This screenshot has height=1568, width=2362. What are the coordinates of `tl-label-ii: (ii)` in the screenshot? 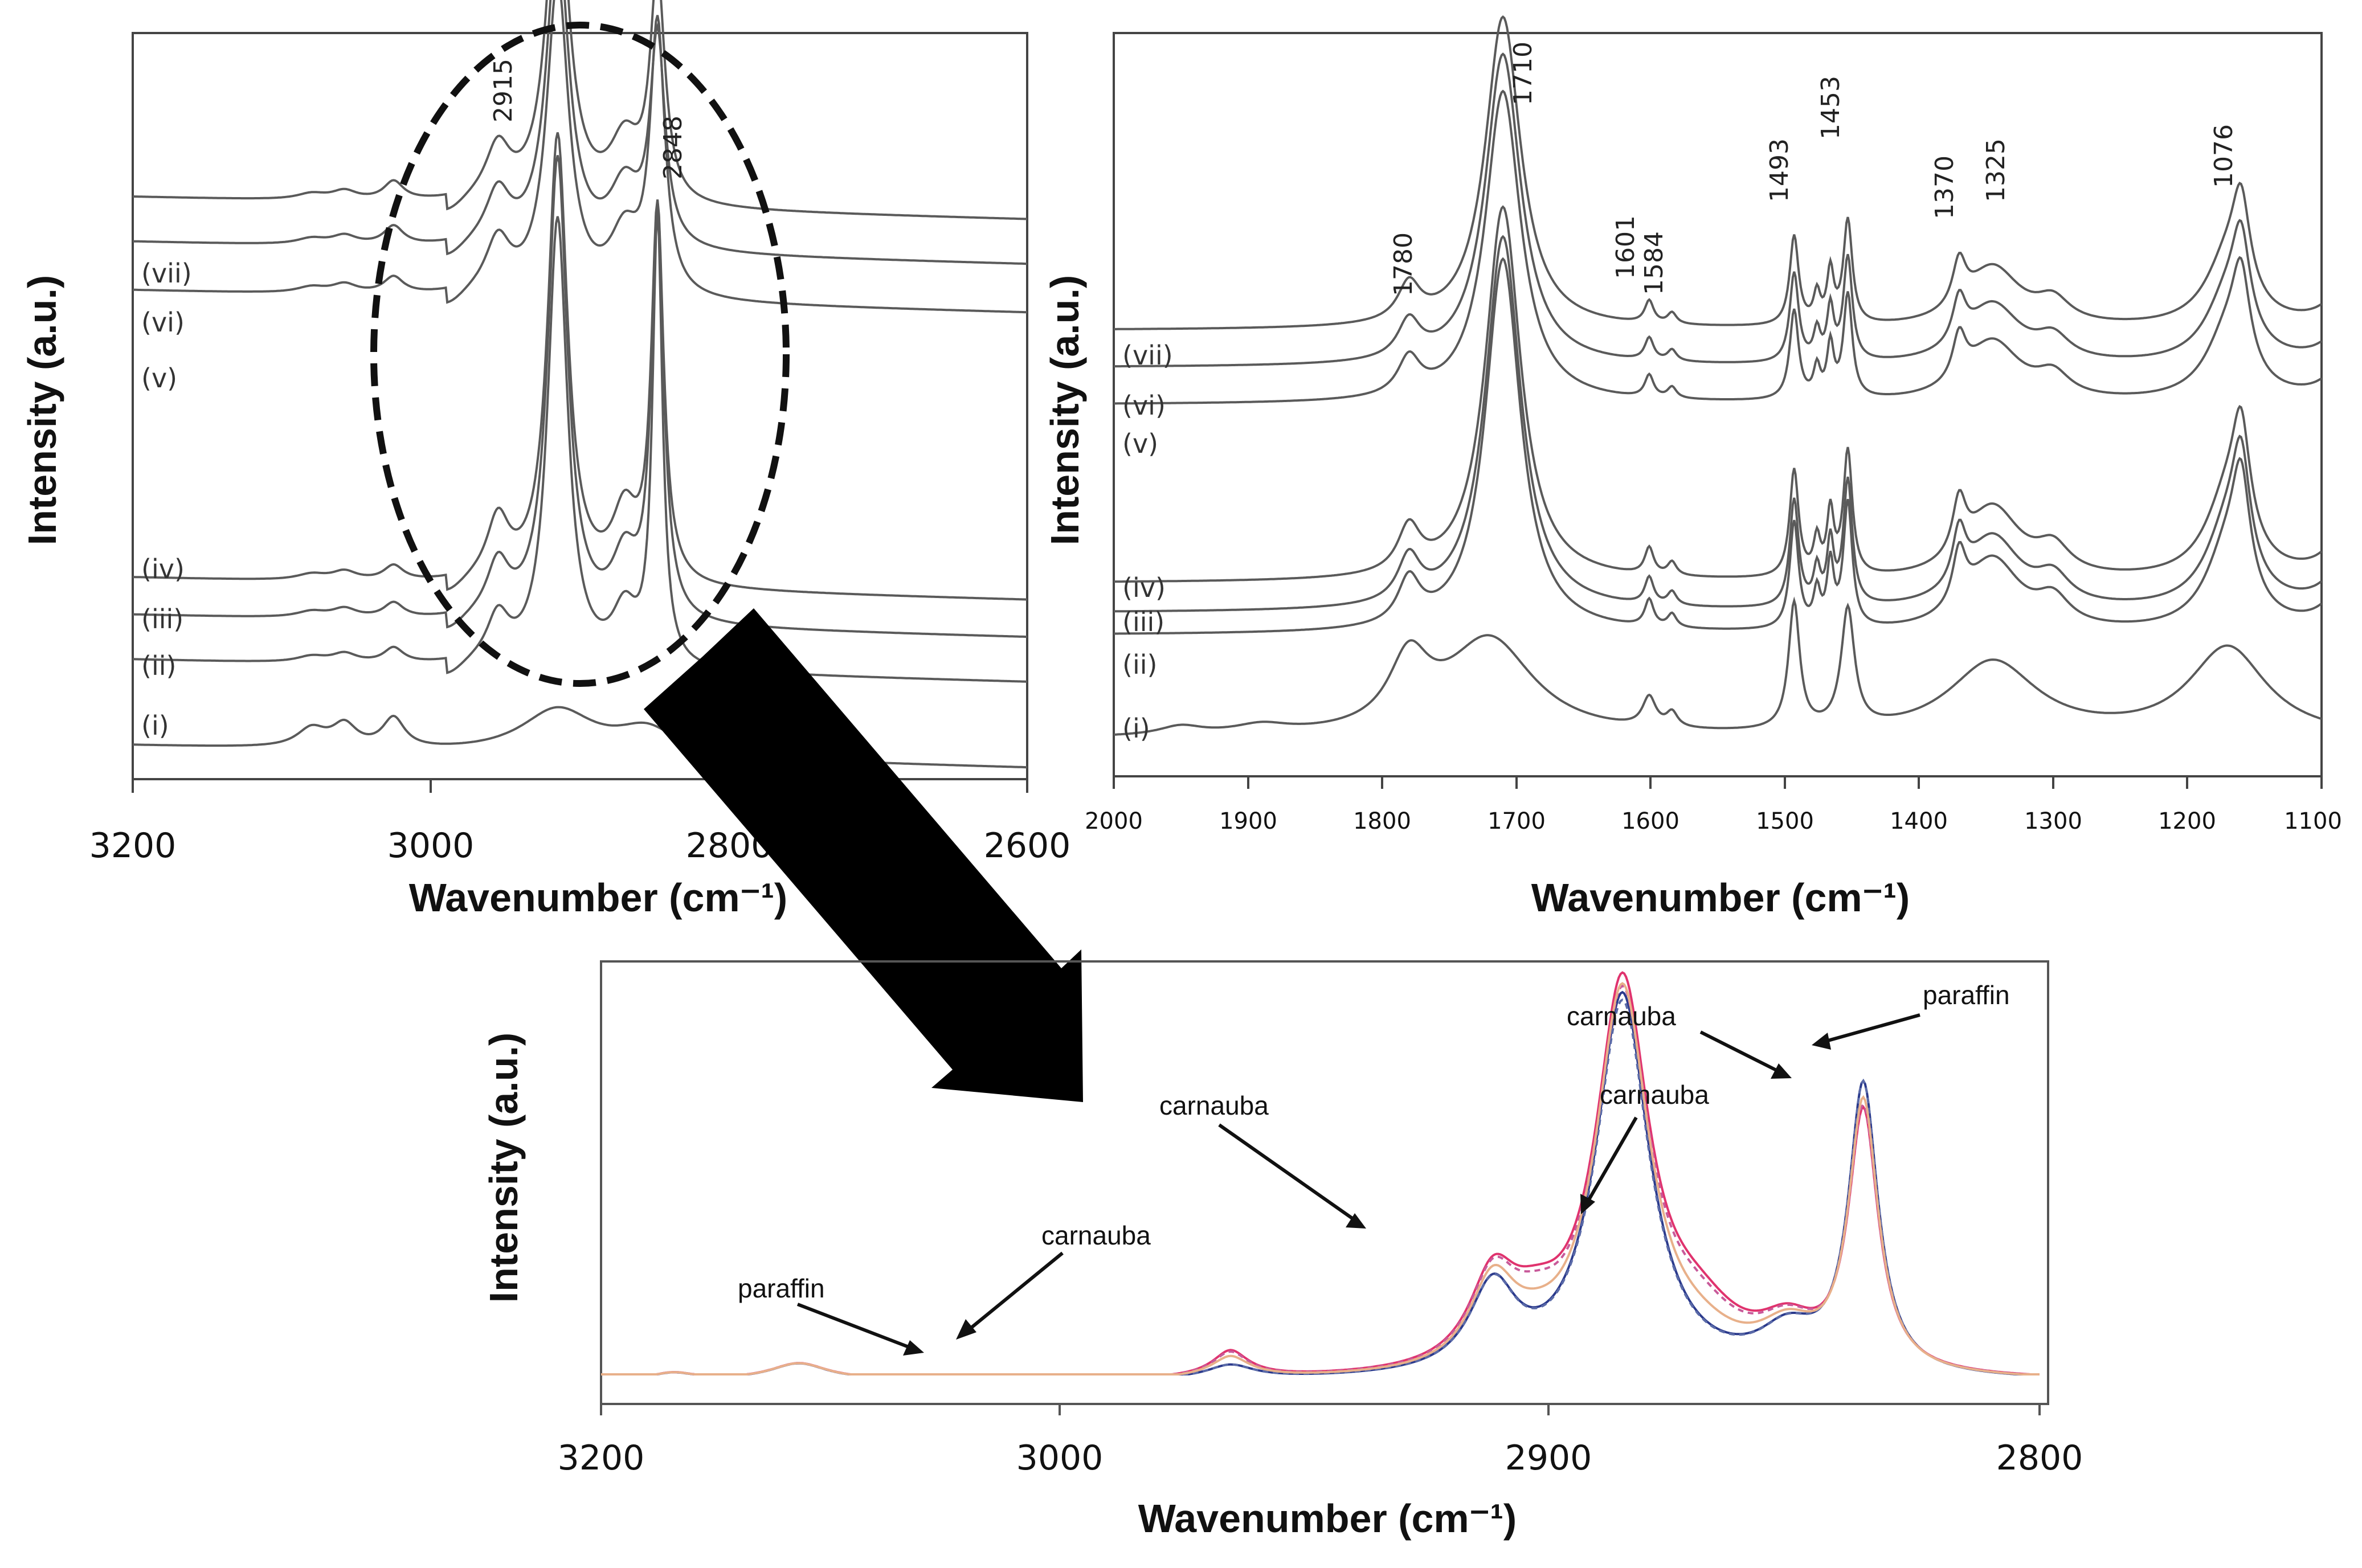 It's located at (158, 665).